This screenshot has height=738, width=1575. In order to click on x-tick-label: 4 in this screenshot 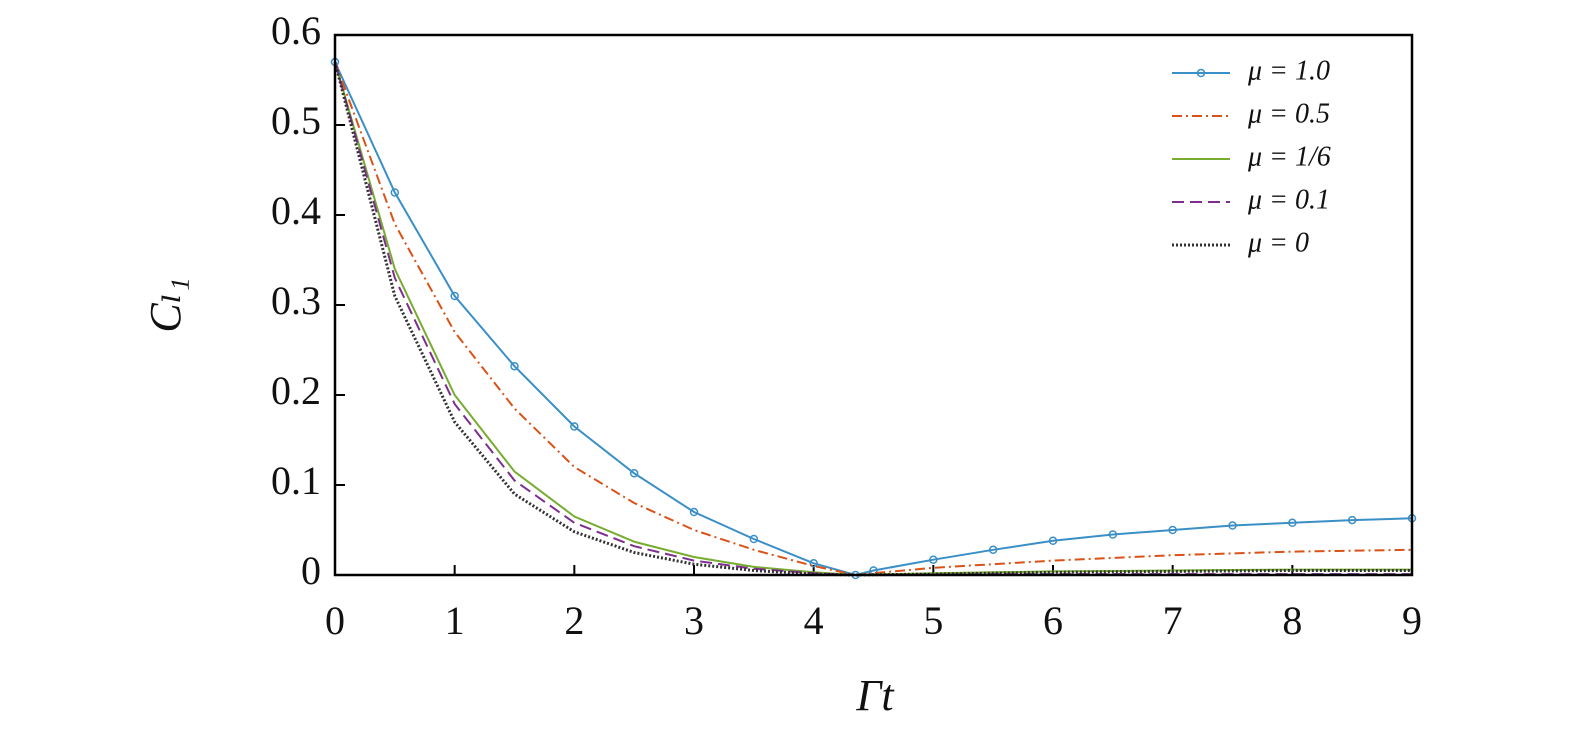, I will do `click(814, 620)`.